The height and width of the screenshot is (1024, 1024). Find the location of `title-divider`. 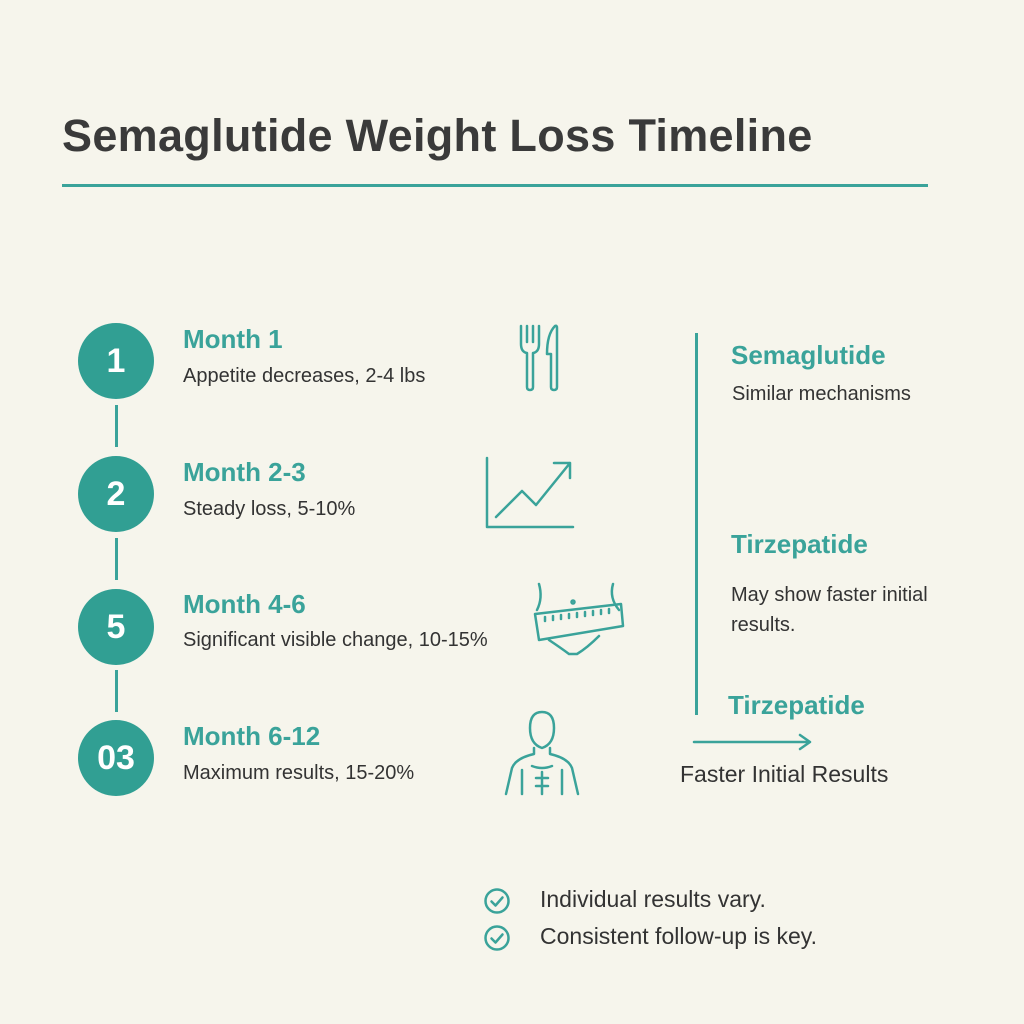

title-divider is located at coordinates (495, 185).